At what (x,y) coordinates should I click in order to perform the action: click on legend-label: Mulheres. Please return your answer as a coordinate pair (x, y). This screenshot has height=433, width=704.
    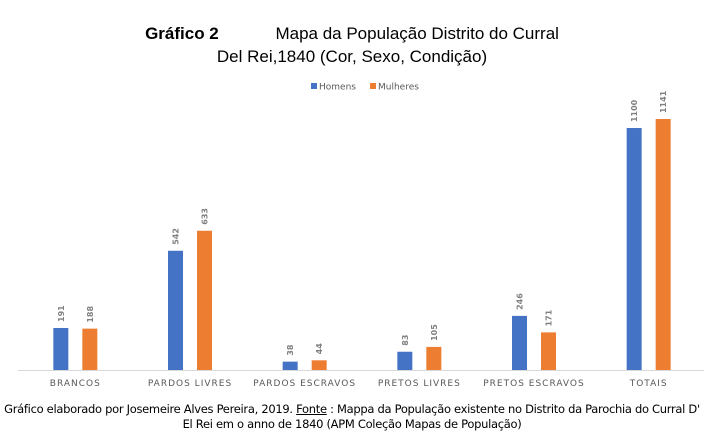
    Looking at the image, I should click on (398, 88).